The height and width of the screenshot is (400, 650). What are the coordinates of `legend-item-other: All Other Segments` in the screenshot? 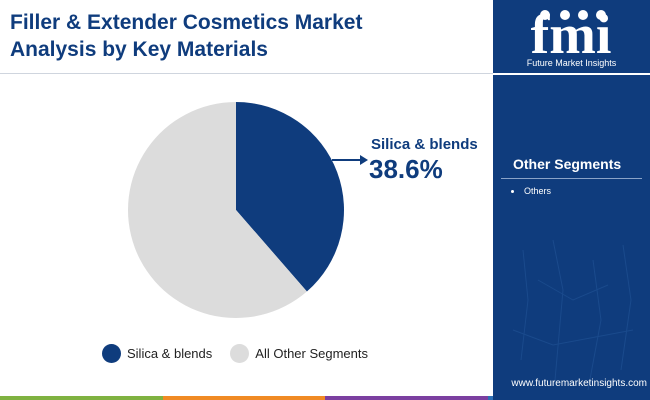 It's located at (299, 353).